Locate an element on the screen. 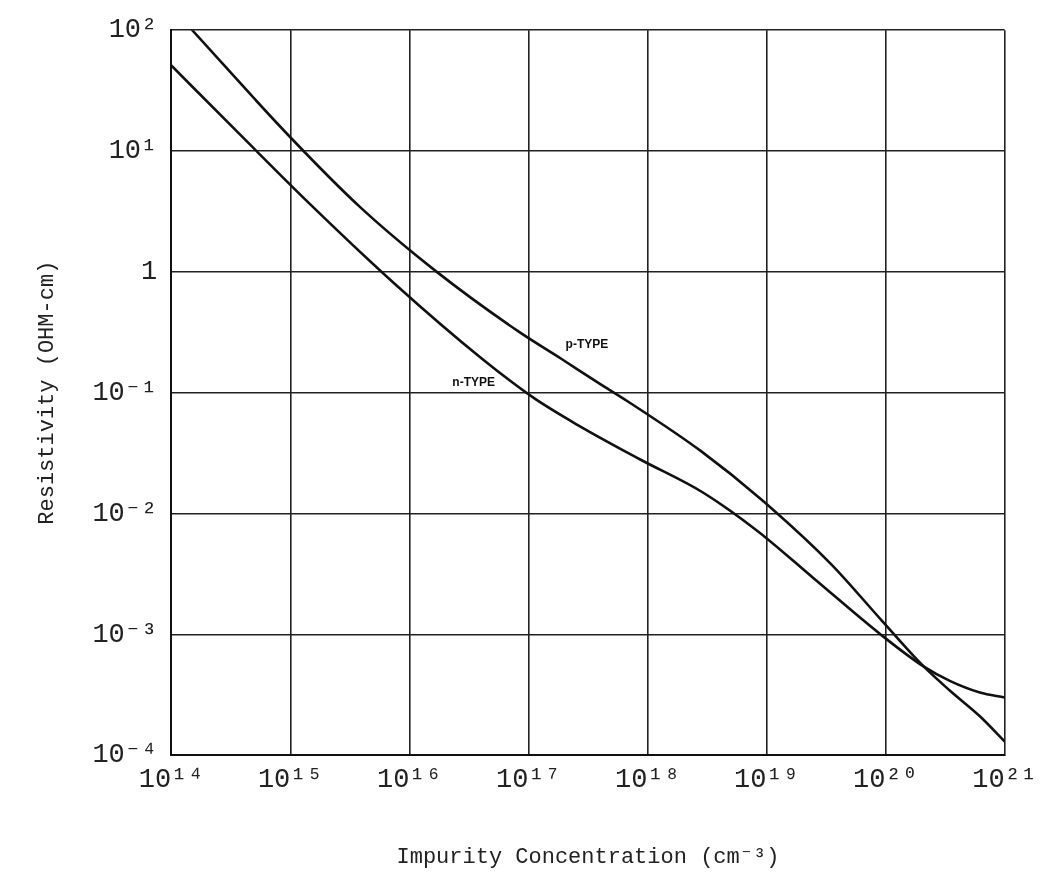  y-tick-label: 10² is located at coordinates (133, 30).